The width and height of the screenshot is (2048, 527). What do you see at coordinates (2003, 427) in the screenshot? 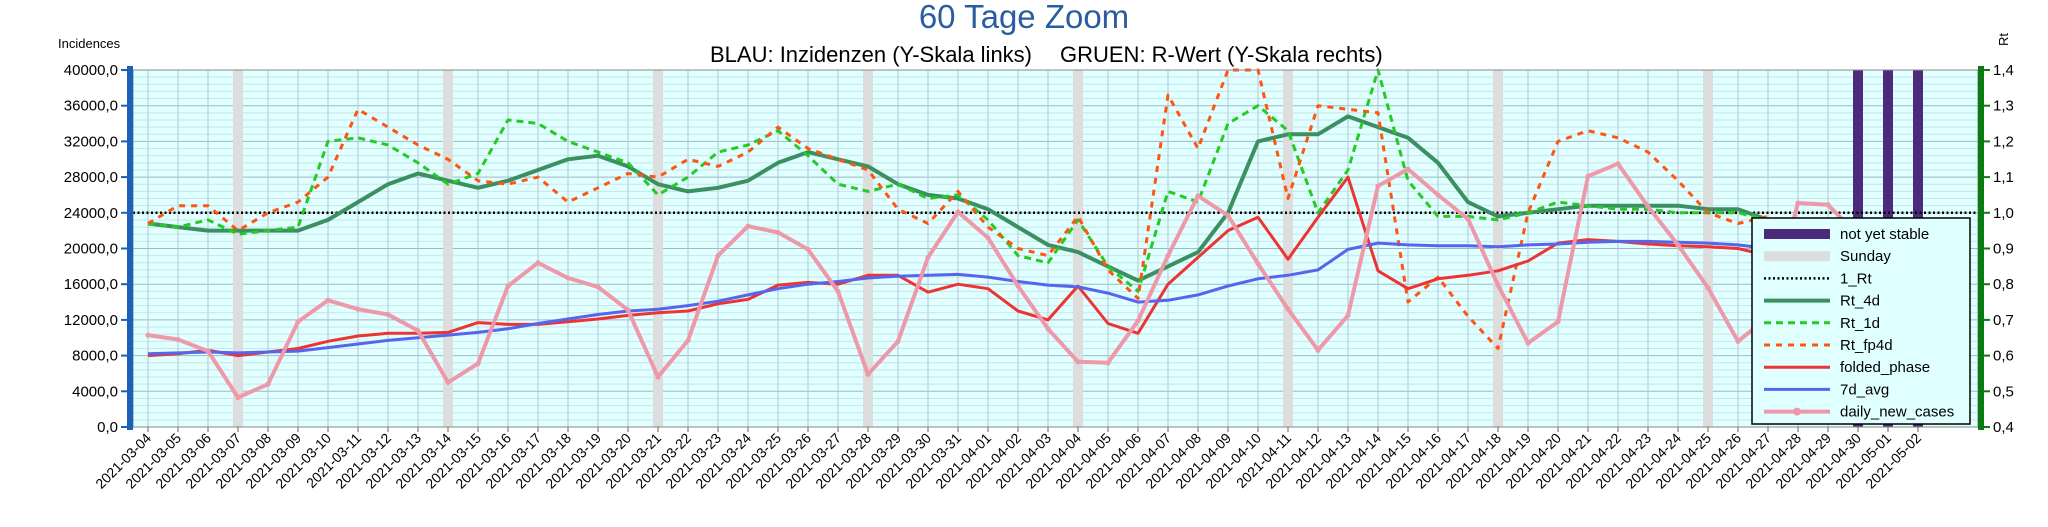
I see `y-tick-right-label: 0,4` at bounding box center [2003, 427].